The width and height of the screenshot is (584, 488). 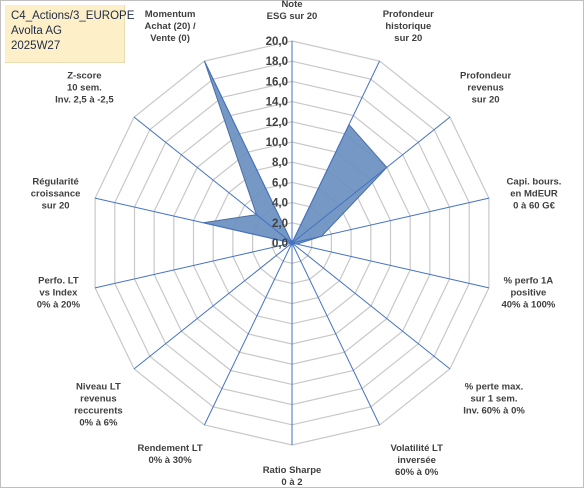 I want to click on info-box: C4_Actions/3_EUROPE Avolta AG 2025W27, so click(x=70, y=34).